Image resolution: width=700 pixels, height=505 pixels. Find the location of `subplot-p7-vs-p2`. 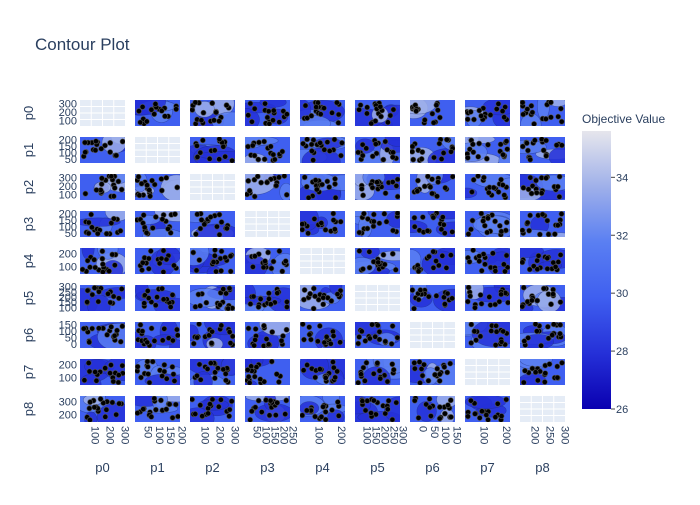

subplot-p7-vs-p2 is located at coordinates (487, 187).